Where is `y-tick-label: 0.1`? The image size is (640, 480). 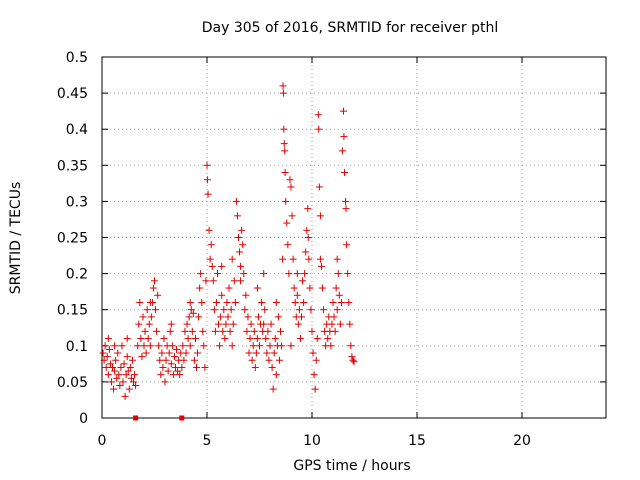
y-tick-label: 0.1 is located at coordinates (77, 347).